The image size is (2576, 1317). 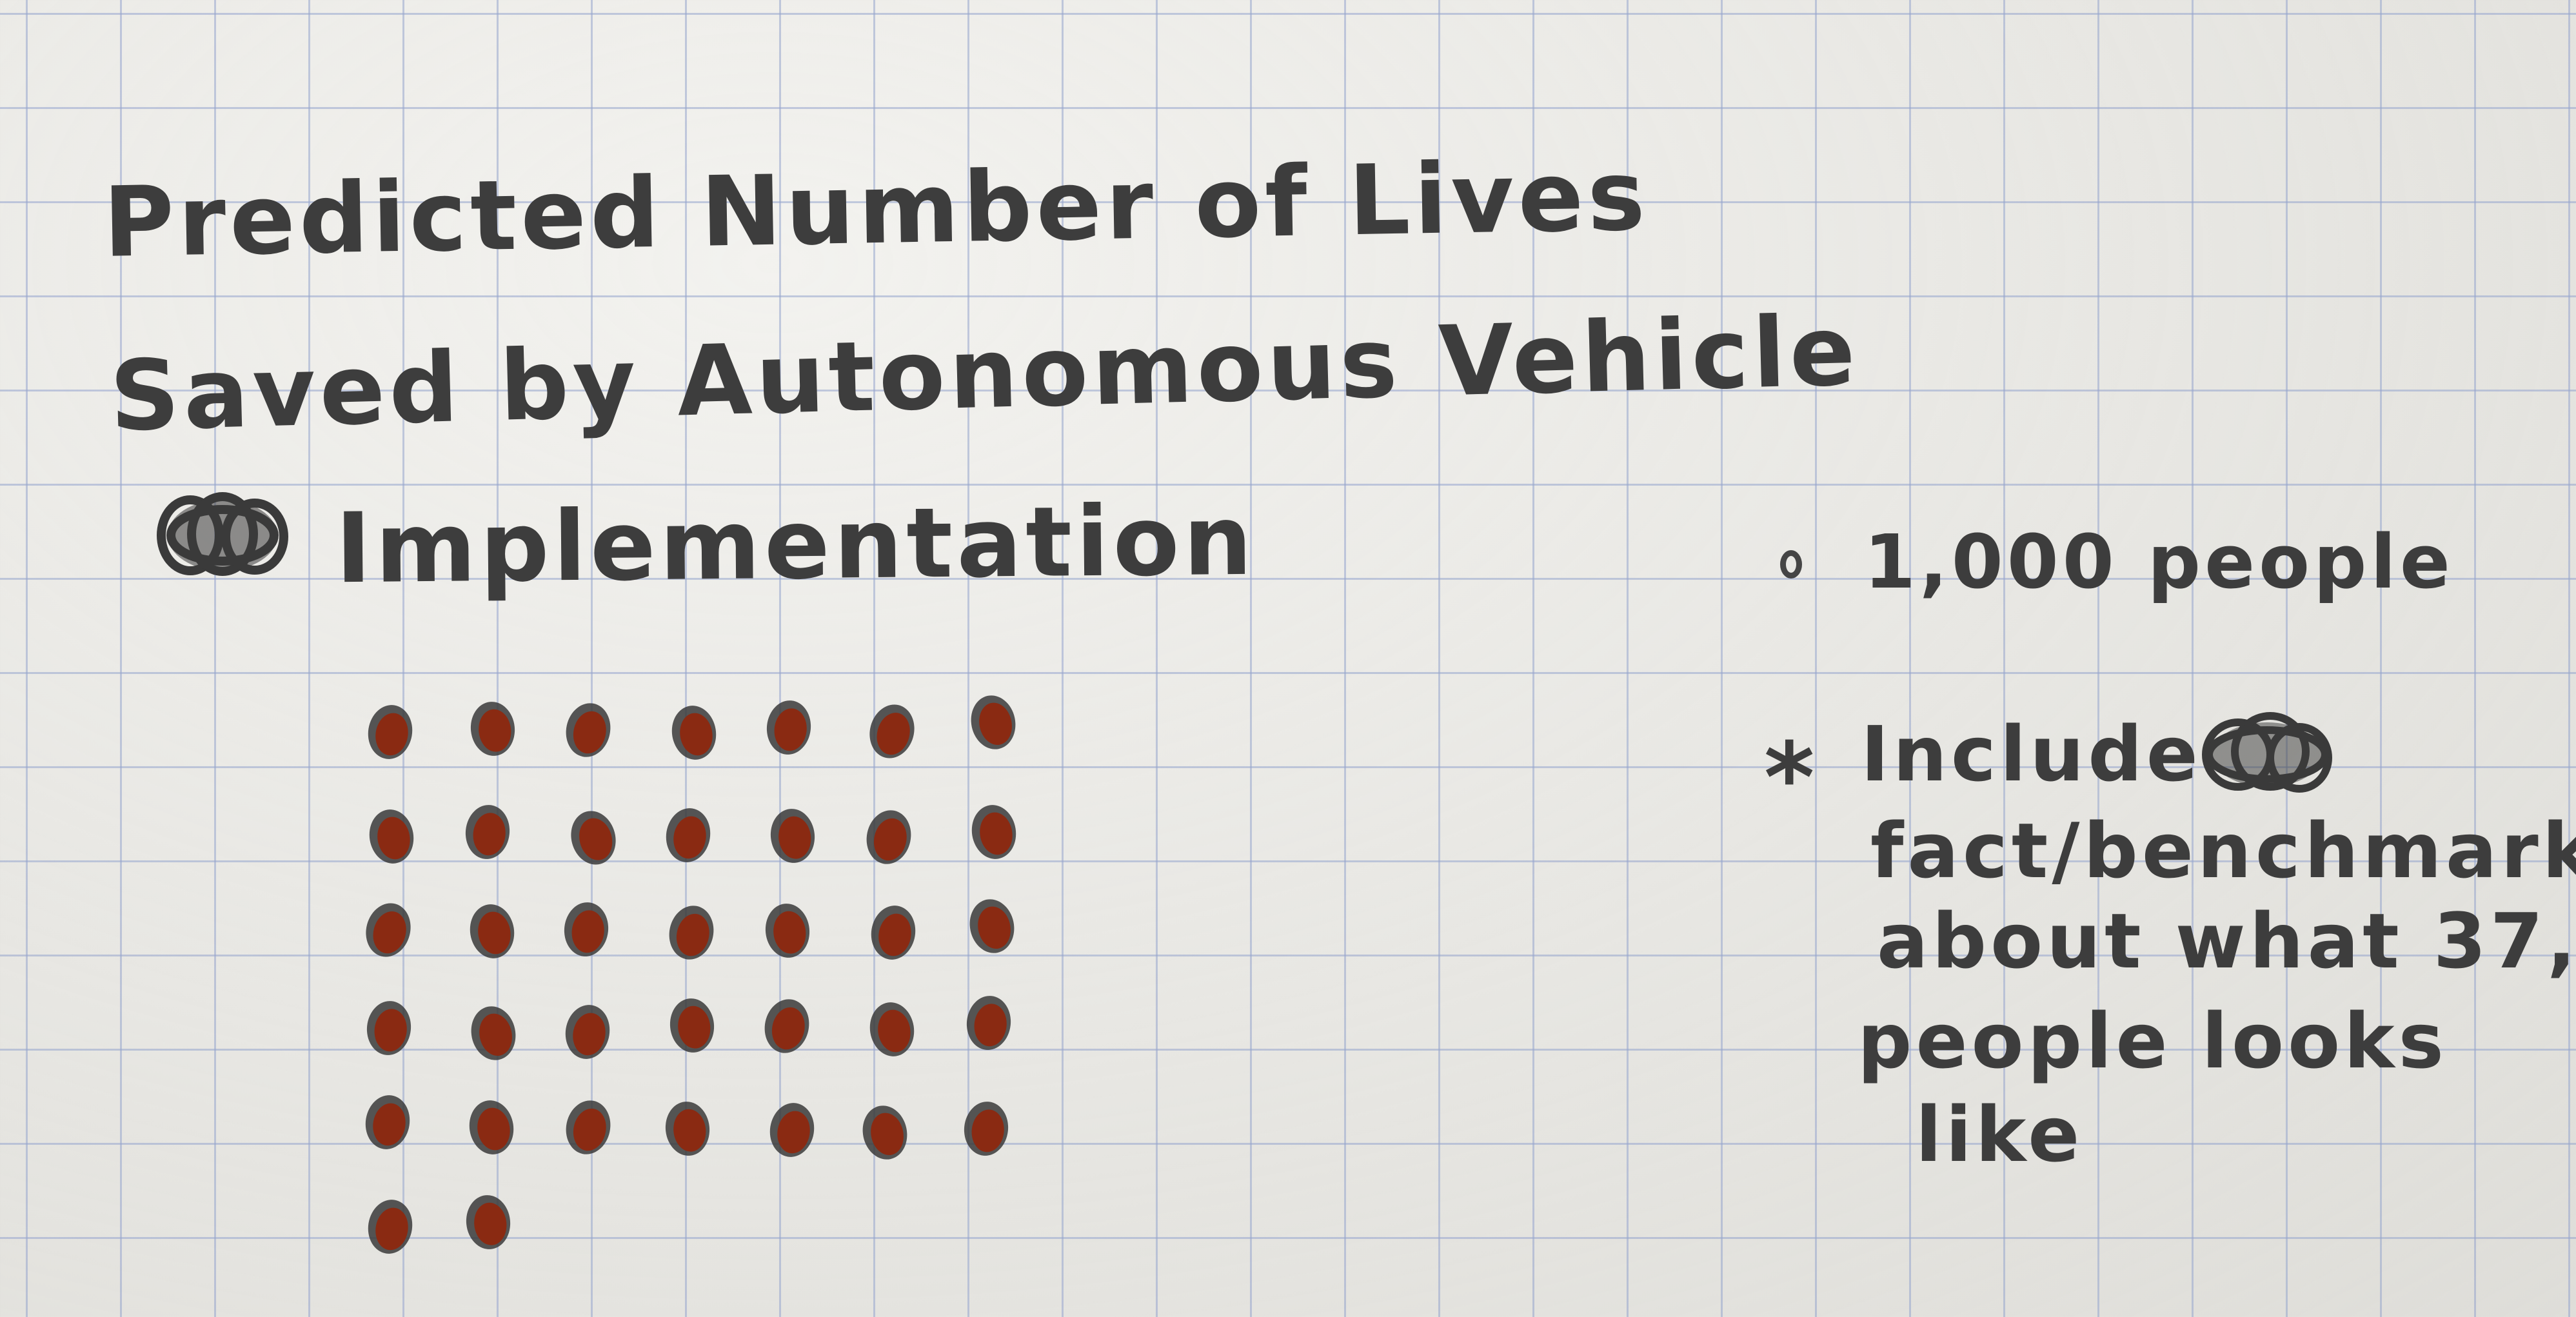 What do you see at coordinates (796, 545) in the screenshot?
I see `chart-title-line-3: Implementation` at bounding box center [796, 545].